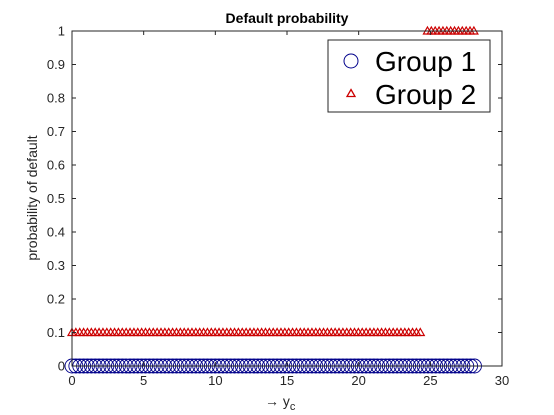  What do you see at coordinates (56, 198) in the screenshot?
I see `y-tick-label: 0.5` at bounding box center [56, 198].